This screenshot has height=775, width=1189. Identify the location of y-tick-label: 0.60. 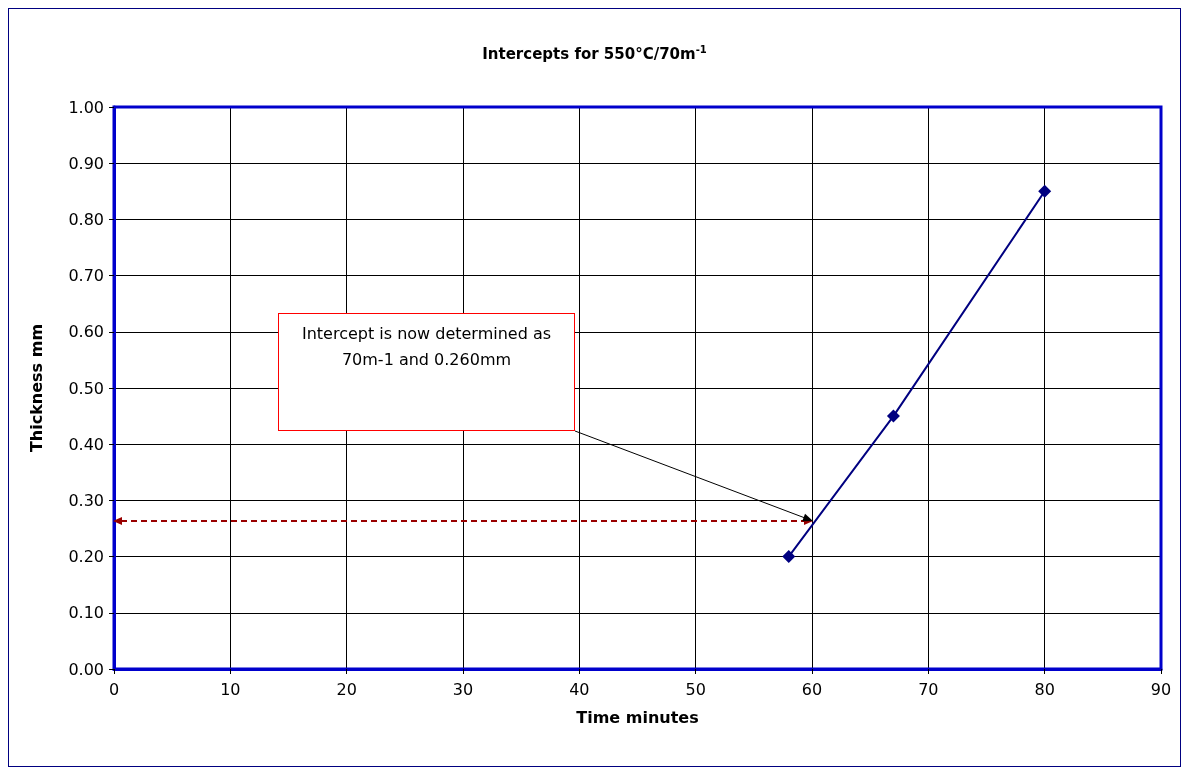
(86, 332).